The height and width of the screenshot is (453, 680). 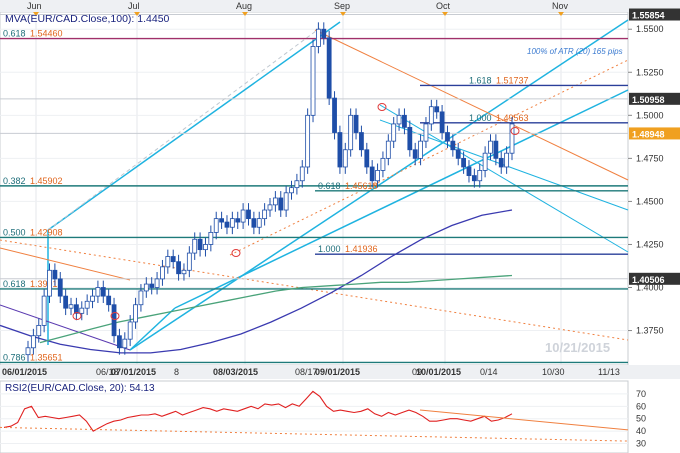 I want to click on chart-title: MVA(EUR/CAD.Close,100): 1.4450, so click(x=87, y=19).